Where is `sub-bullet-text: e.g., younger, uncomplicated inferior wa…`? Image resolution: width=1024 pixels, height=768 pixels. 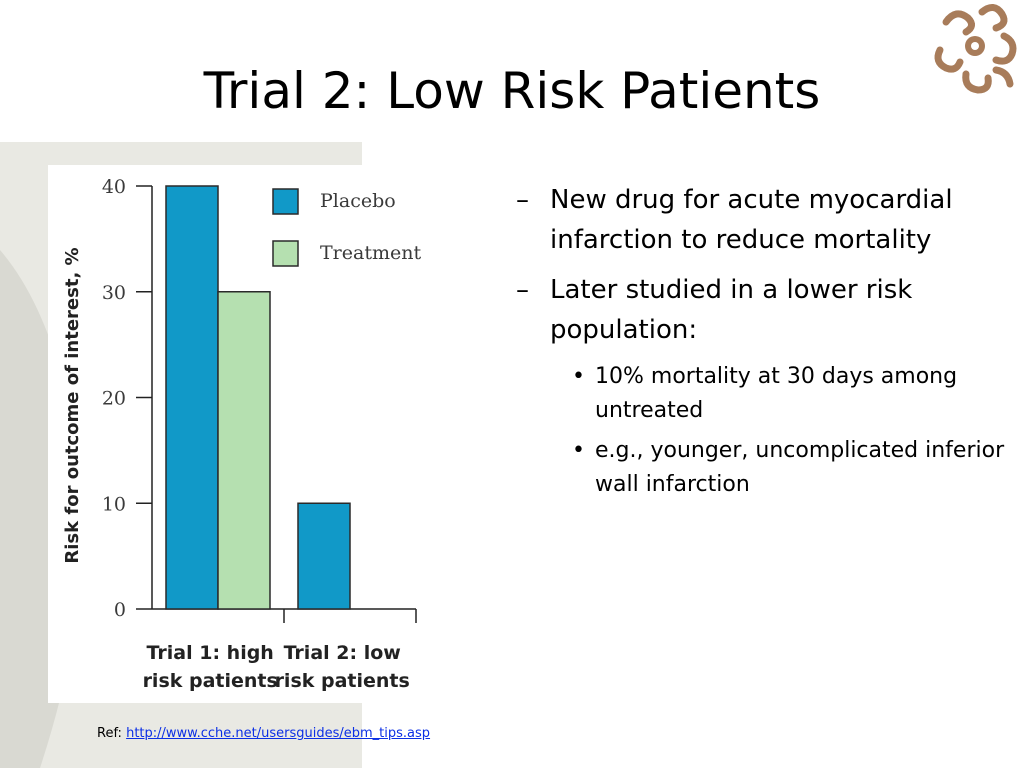 sub-bullet-text: e.g., younger, uncomplicated inferior wa… is located at coordinates (800, 467).